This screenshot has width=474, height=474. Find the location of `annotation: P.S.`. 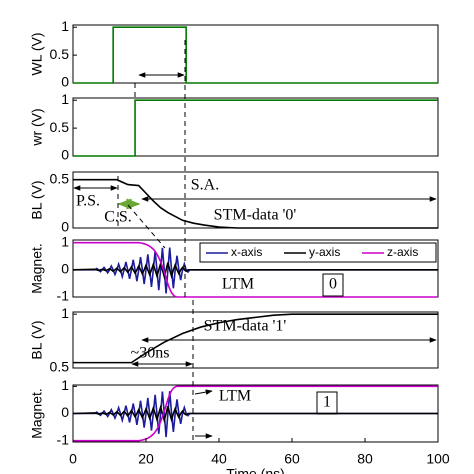

annotation: P.S. is located at coordinates (88, 201).